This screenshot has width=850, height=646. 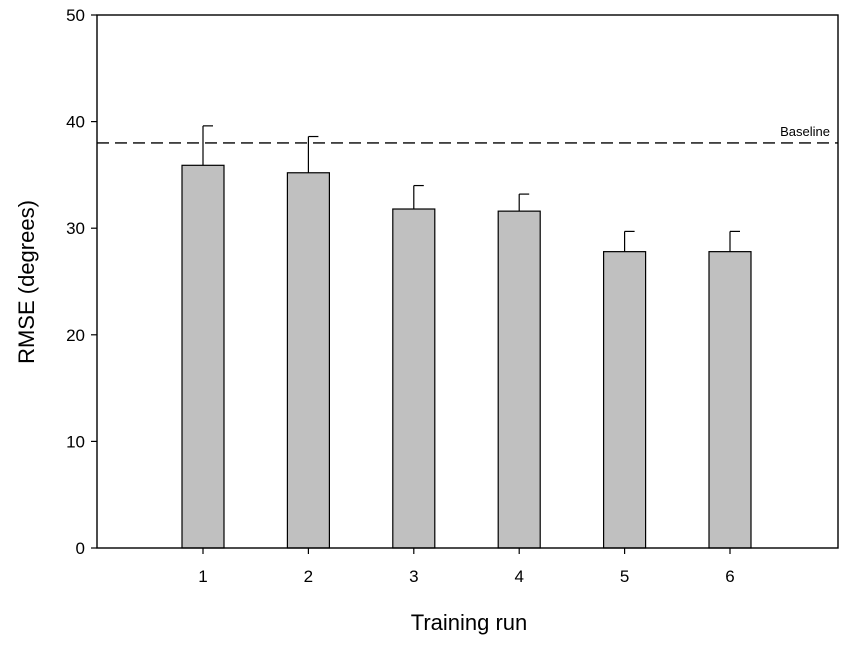 I want to click on y-tick-label-0: 0, so click(x=80, y=548).